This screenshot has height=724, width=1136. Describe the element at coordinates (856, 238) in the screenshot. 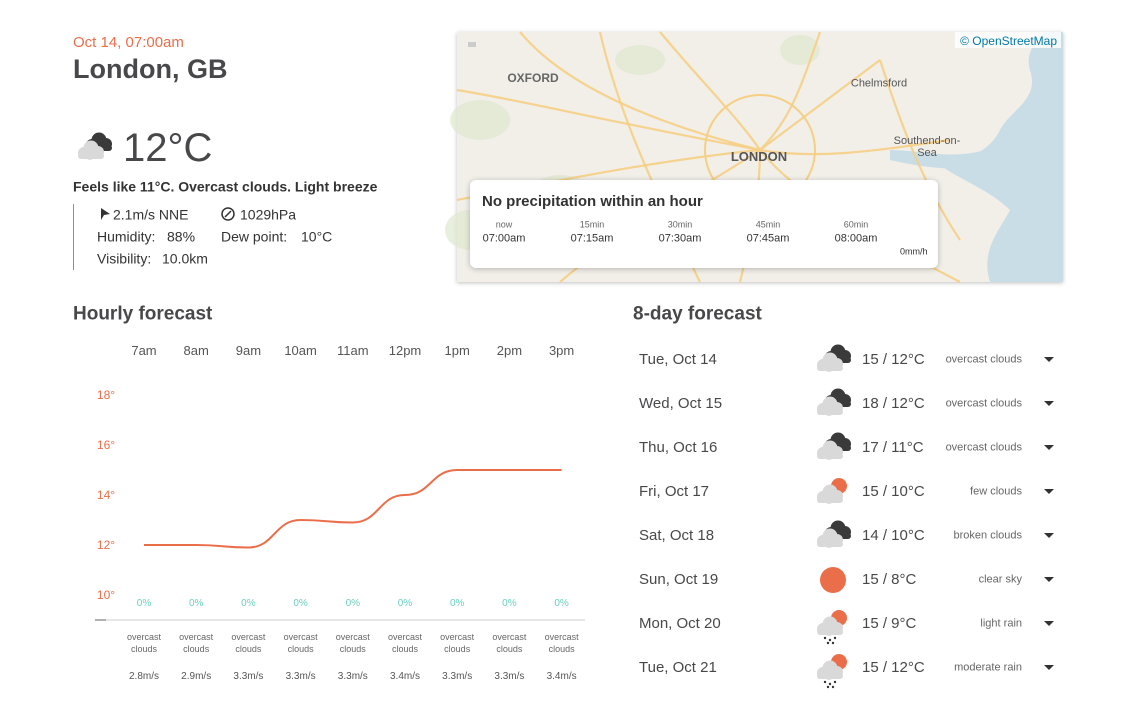

I see `precipitation-time: 08:00am` at that location.